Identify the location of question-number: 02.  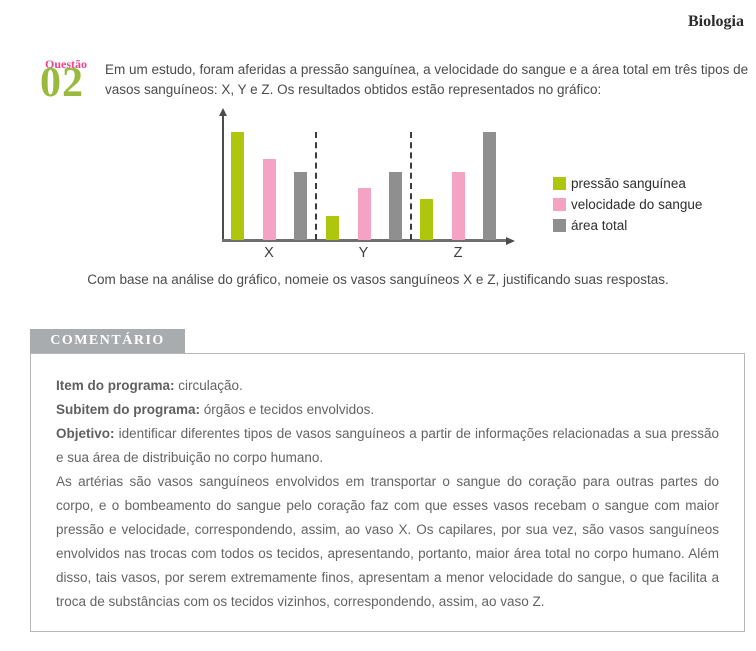
(62, 83).